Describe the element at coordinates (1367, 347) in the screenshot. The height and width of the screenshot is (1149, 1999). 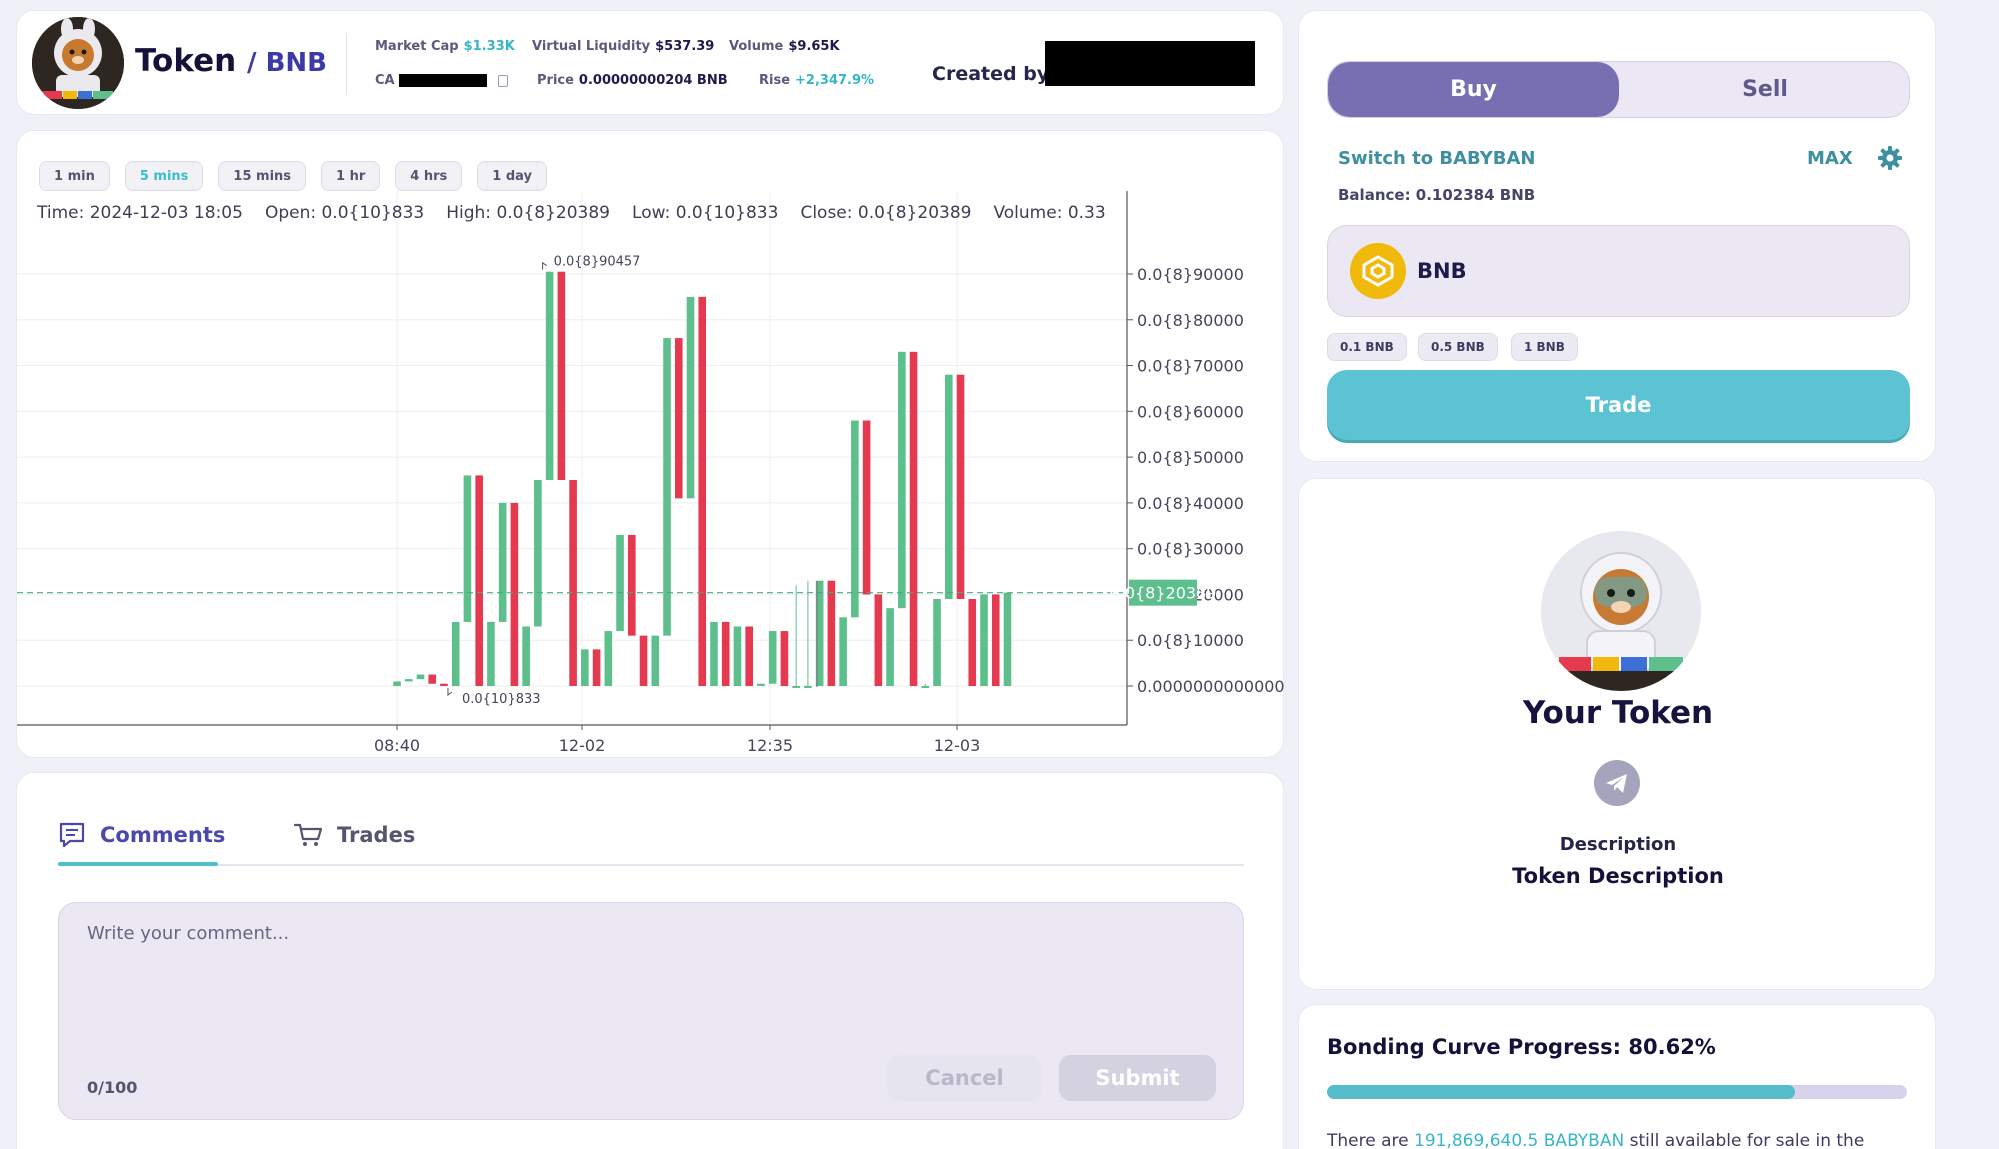
I see `quick-amount-0.1: 0.1 BNB` at that location.